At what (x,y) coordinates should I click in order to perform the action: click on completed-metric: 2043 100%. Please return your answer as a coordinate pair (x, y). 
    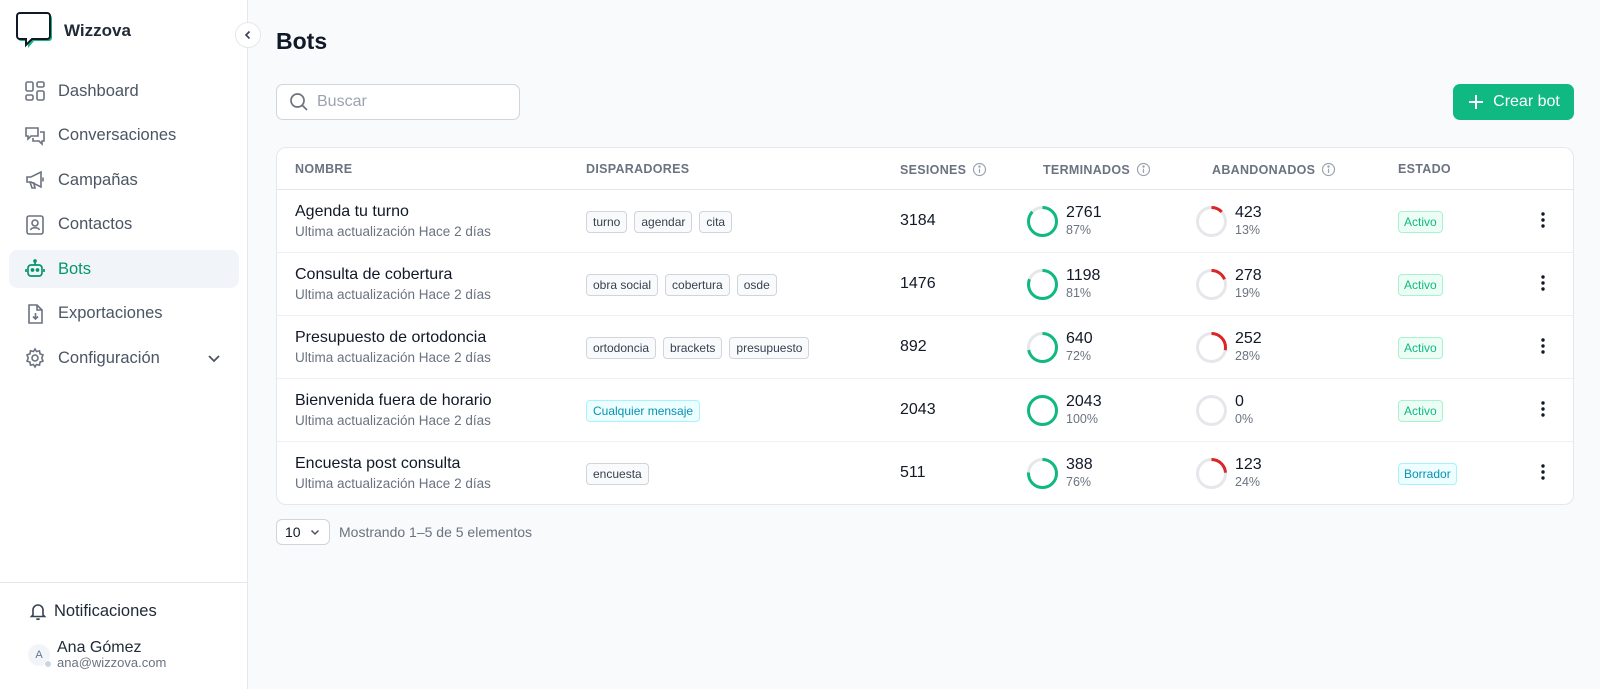
    Looking at the image, I should click on (1064, 410).